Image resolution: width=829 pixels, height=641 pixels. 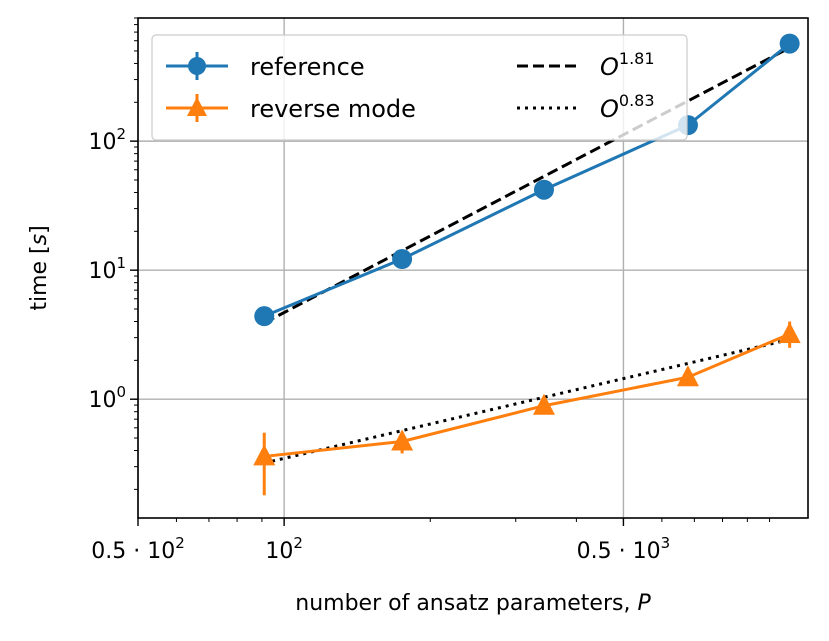 I want to click on legend-entry-reference: reference, so click(x=265, y=66).